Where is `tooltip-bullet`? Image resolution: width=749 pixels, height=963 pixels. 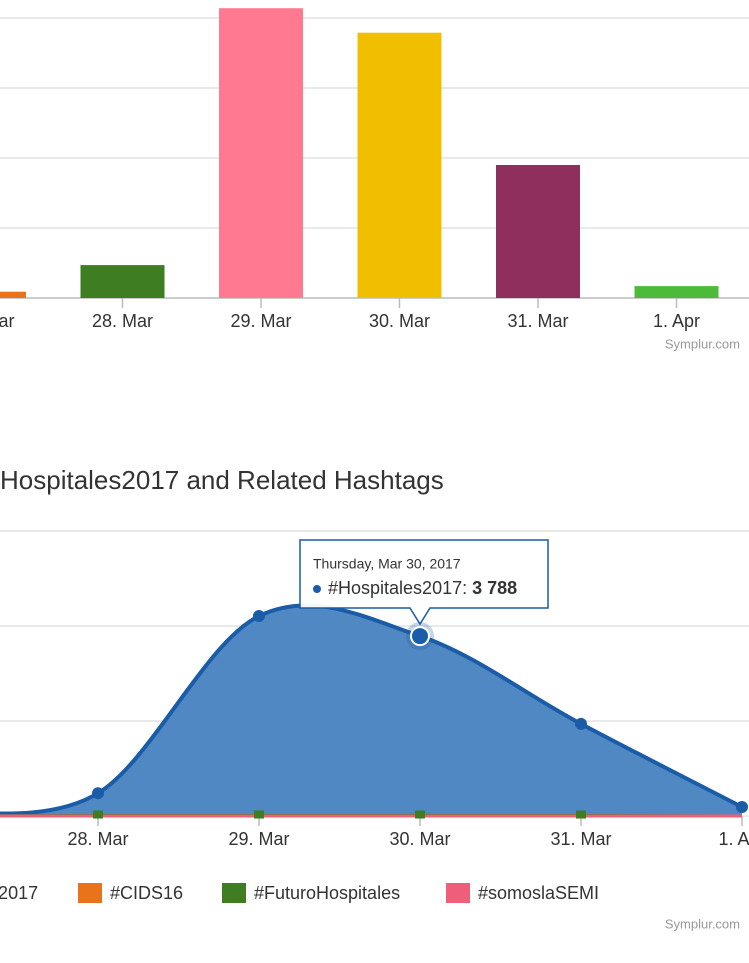
tooltip-bullet is located at coordinates (317, 589).